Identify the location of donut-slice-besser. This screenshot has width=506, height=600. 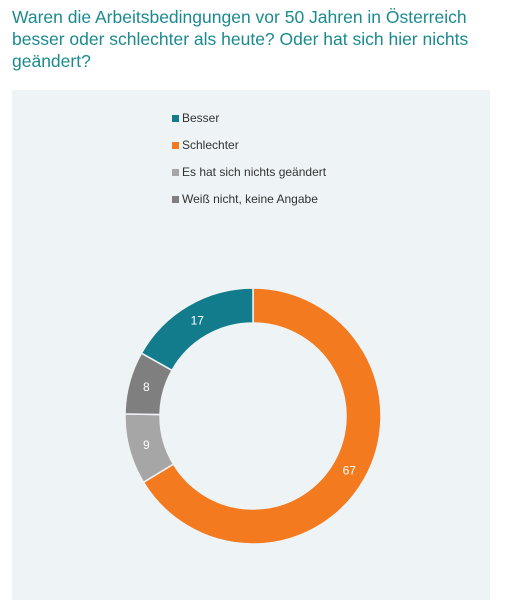
(197, 329).